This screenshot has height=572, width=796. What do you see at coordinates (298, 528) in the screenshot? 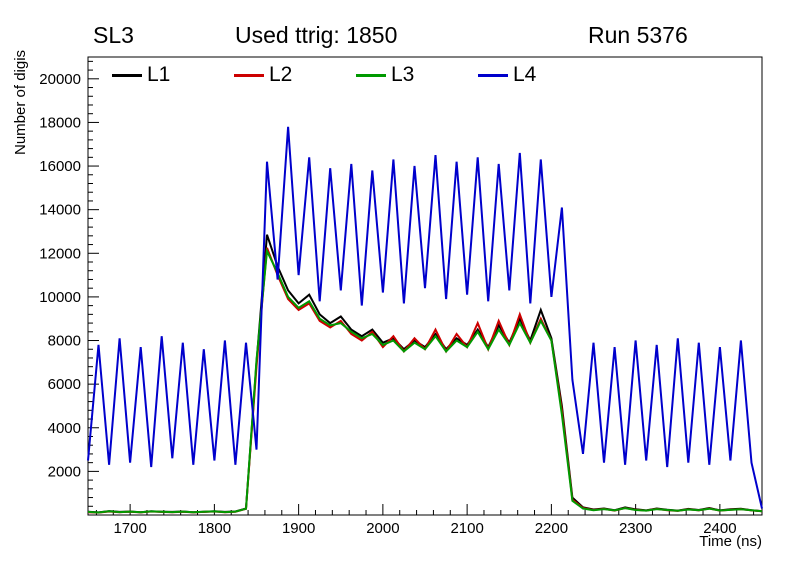
I see `x-tick-label: 1900` at bounding box center [298, 528].